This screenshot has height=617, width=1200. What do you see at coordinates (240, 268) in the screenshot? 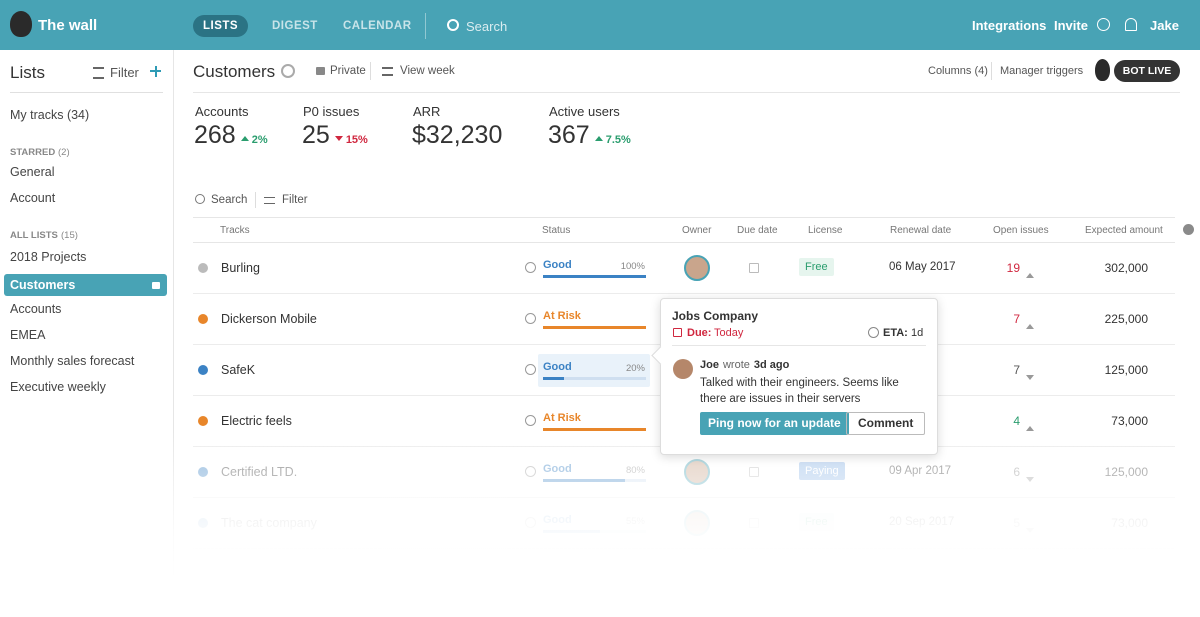
I see `track-name: Burling` at bounding box center [240, 268].